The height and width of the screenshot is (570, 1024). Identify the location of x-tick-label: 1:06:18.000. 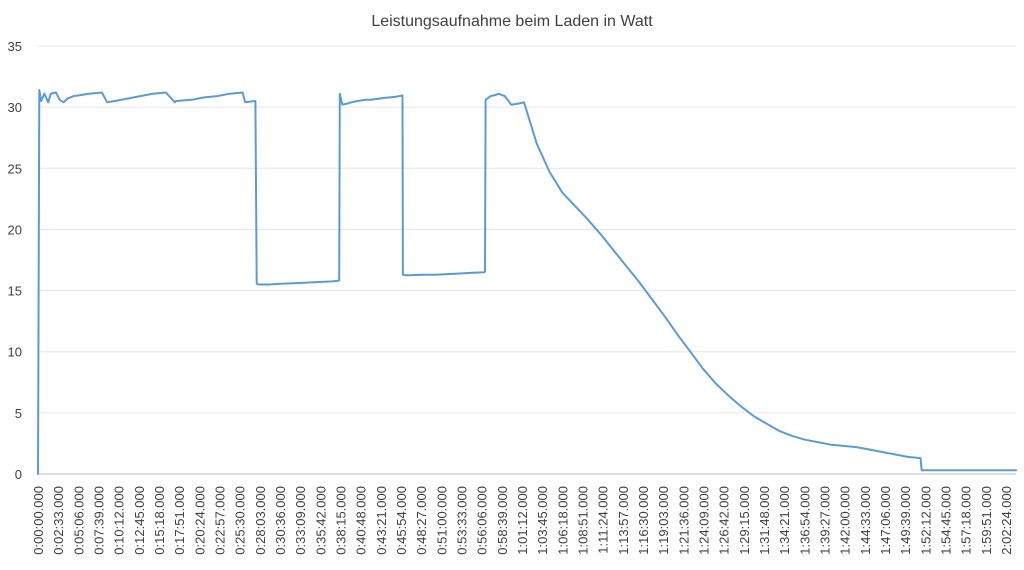
(562, 520).